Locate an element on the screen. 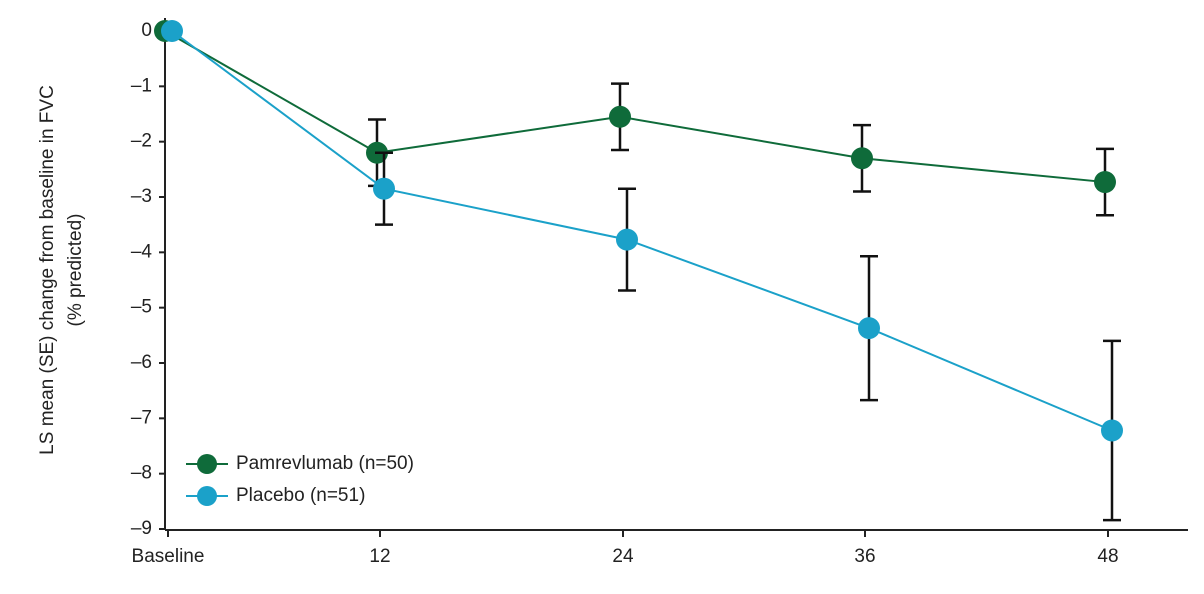 This screenshot has width=1204, height=594. x-tick-label: 48 is located at coordinates (1107, 556).